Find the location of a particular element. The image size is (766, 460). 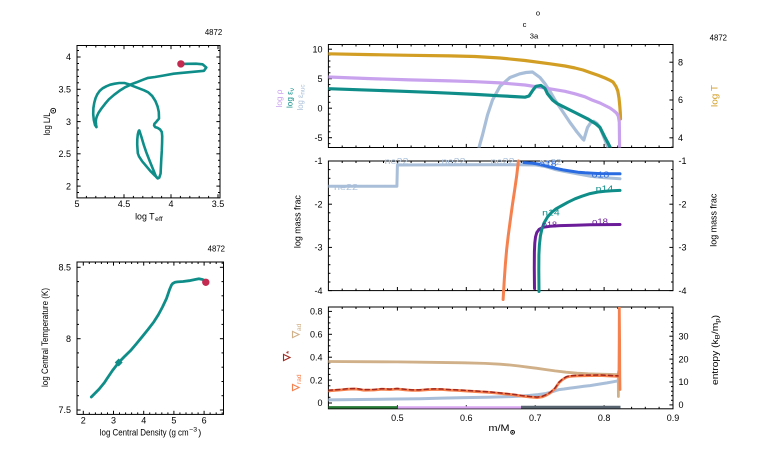

svg-text: 3a is located at coordinates (534, 35).